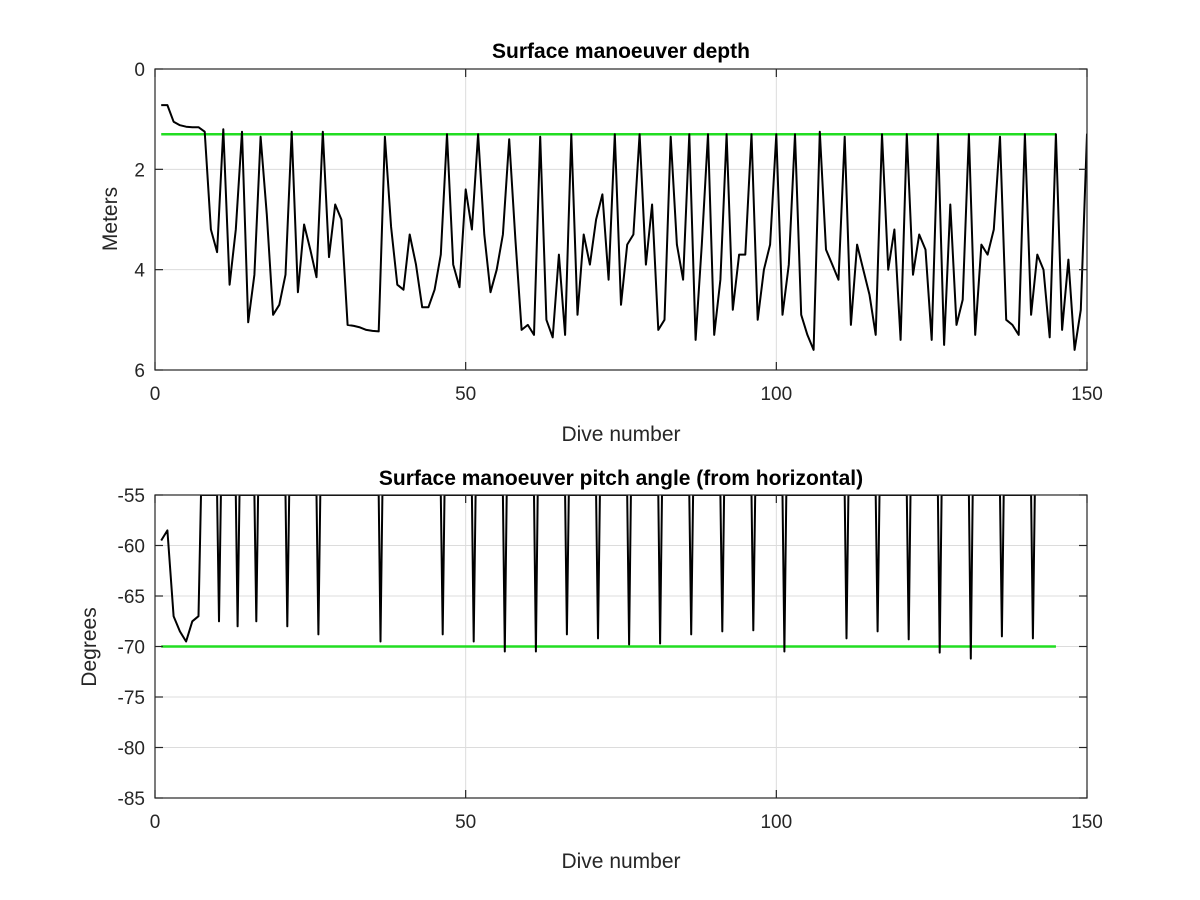  Describe the element at coordinates (131, 698) in the screenshot. I see `pitch-y-tick-label: -75` at that location.